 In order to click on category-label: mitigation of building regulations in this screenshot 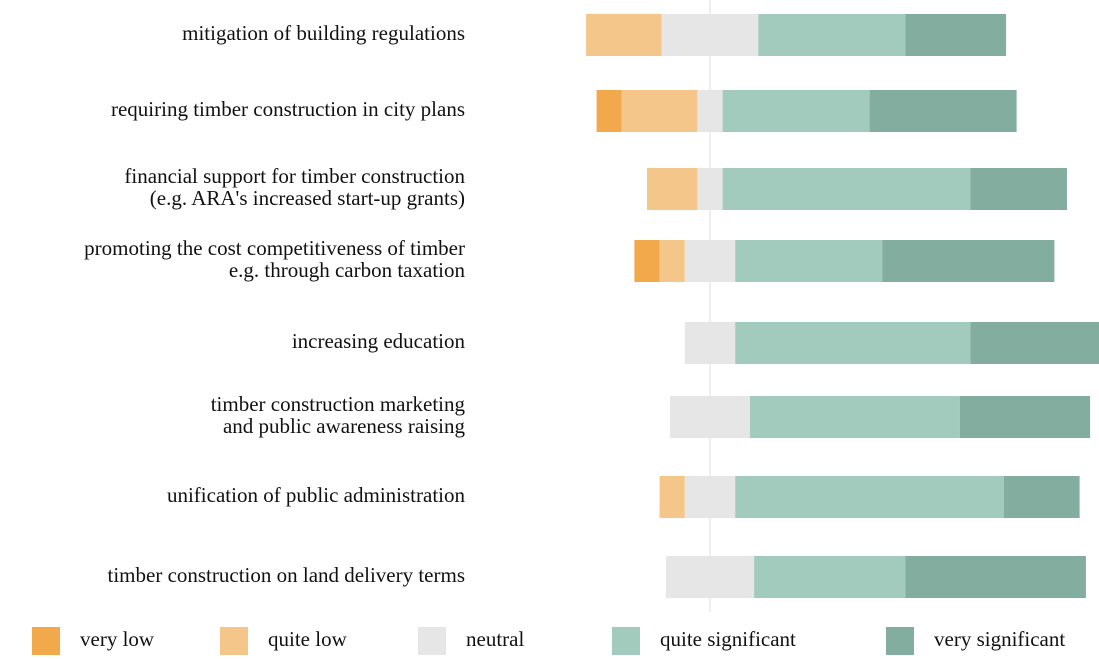, I will do `click(323, 33)`.